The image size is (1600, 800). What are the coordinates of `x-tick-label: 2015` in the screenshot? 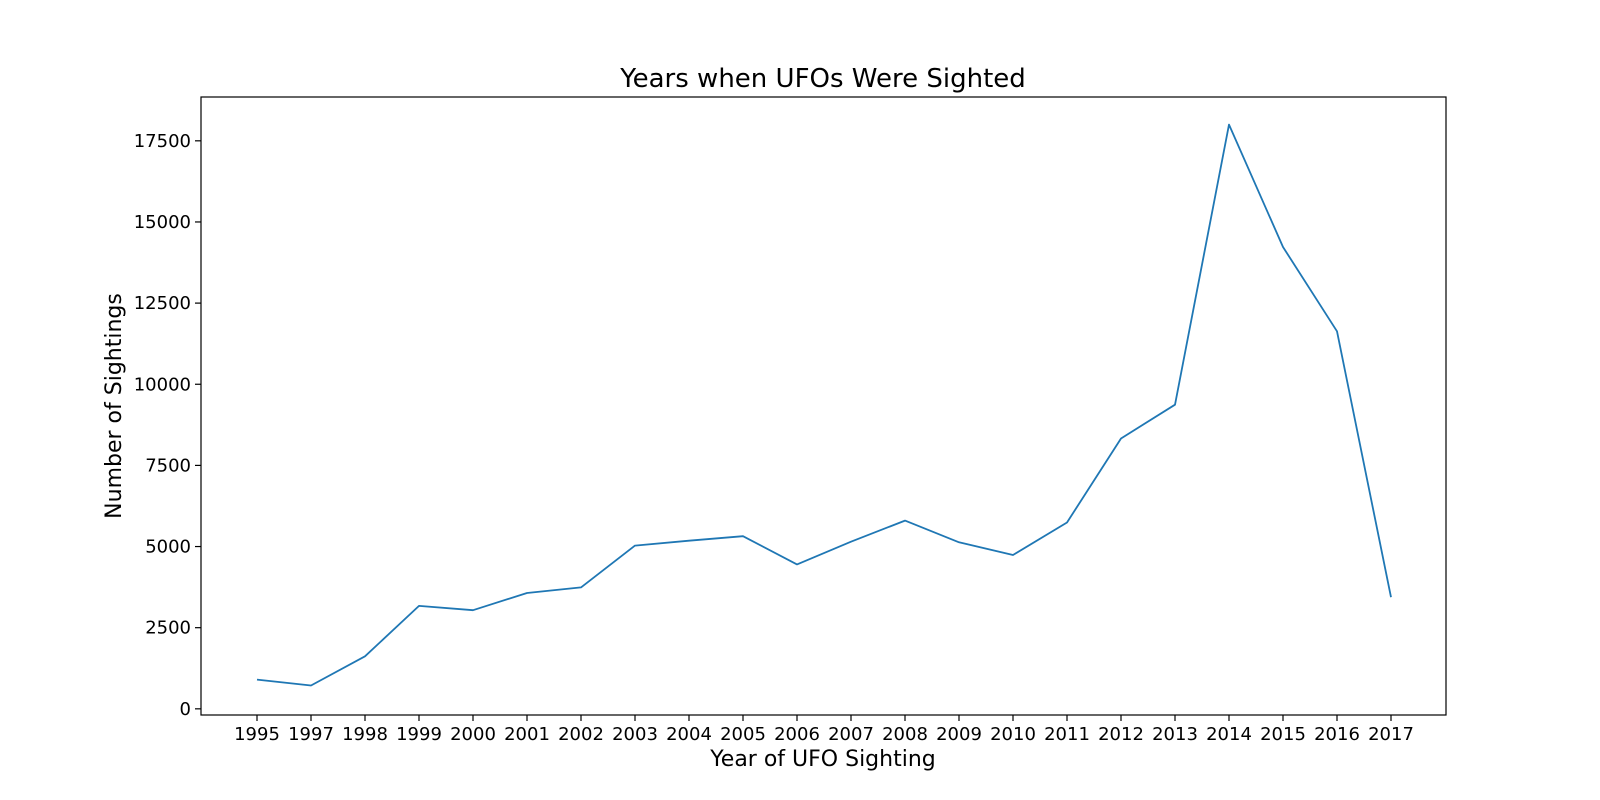 It's located at (1283, 734).